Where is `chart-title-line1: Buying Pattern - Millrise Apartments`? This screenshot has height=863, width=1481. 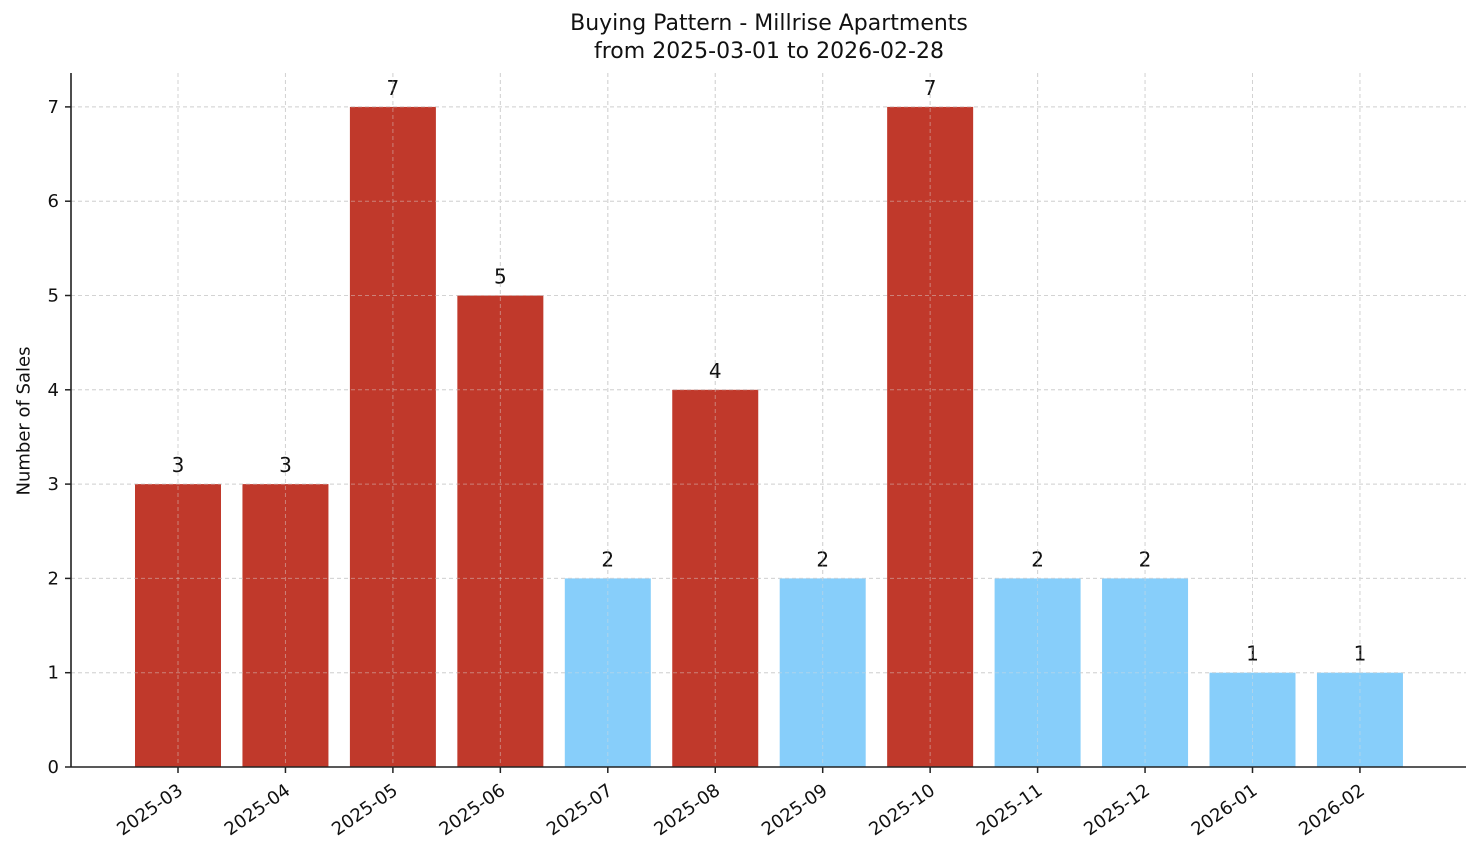
chart-title-line1: Buying Pattern - Millrise Apartments is located at coordinates (769, 23).